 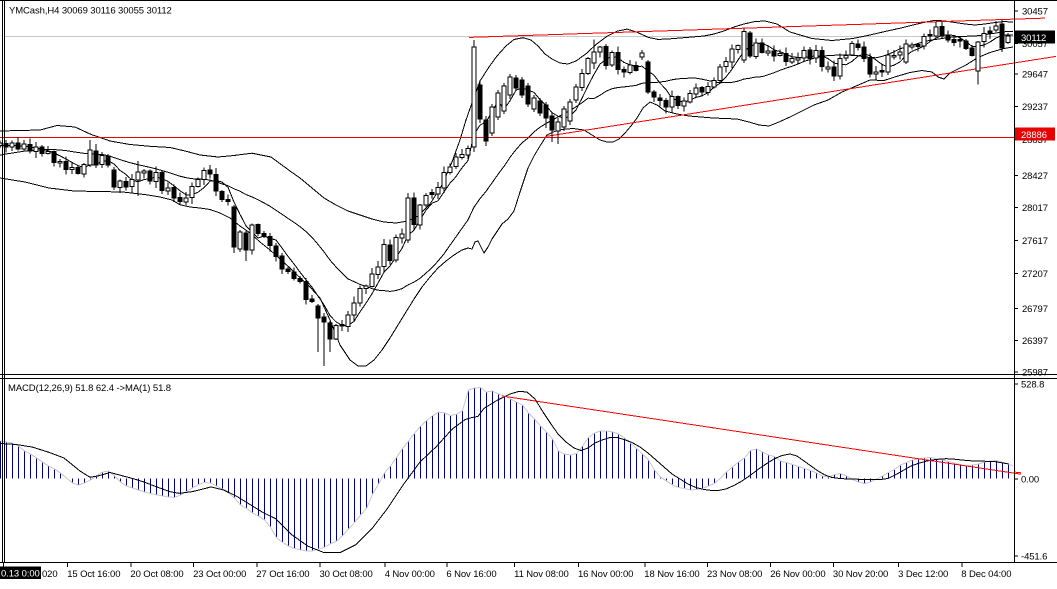 I want to click on svg-text: 26797, so click(x=1035, y=309).